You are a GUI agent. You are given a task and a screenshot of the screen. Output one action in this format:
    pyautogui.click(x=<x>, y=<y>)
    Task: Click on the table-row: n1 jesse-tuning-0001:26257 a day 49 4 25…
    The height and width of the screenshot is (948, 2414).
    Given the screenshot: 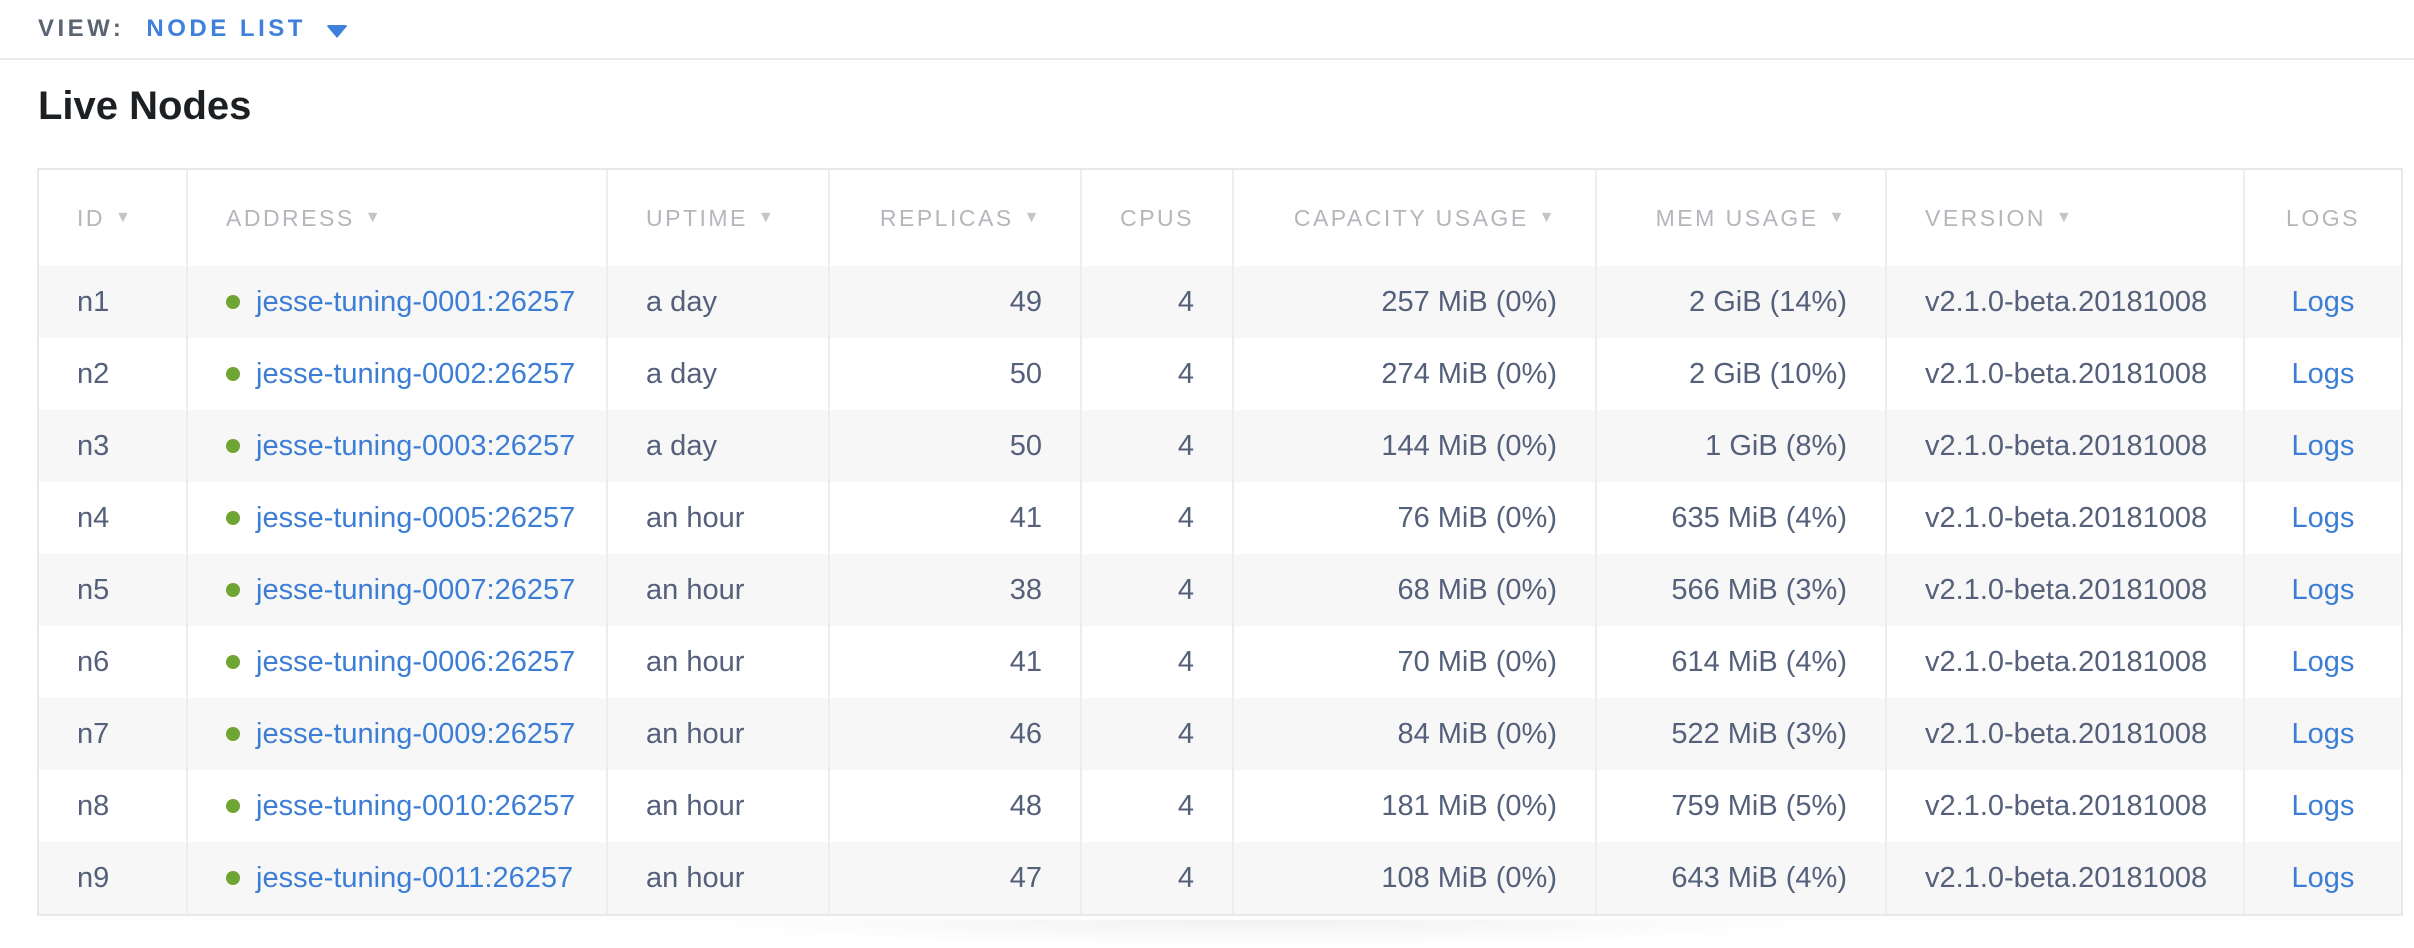 What is the action you would take?
    pyautogui.click(x=1220, y=302)
    